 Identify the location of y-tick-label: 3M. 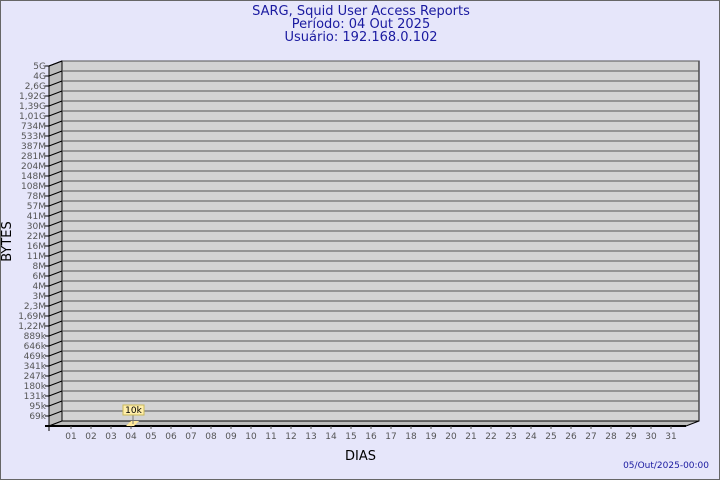
(40, 297).